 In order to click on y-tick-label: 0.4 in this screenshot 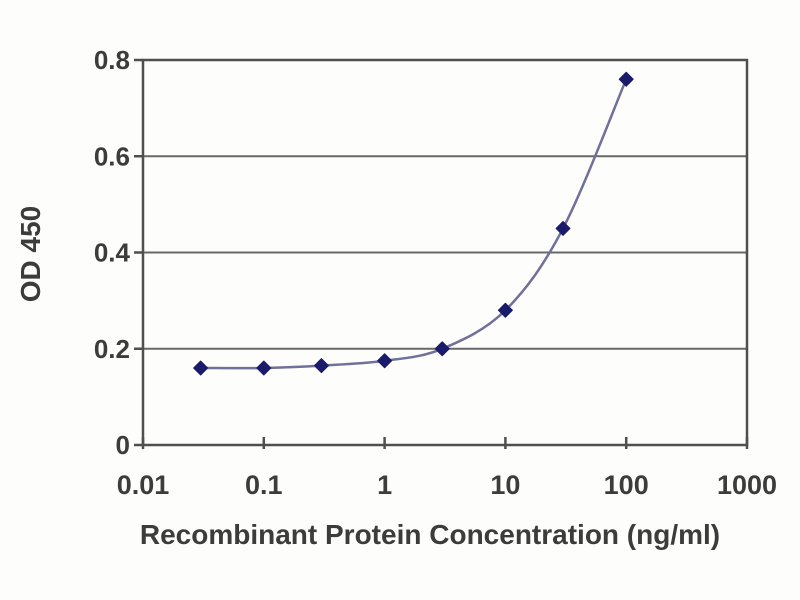, I will do `click(112, 253)`.